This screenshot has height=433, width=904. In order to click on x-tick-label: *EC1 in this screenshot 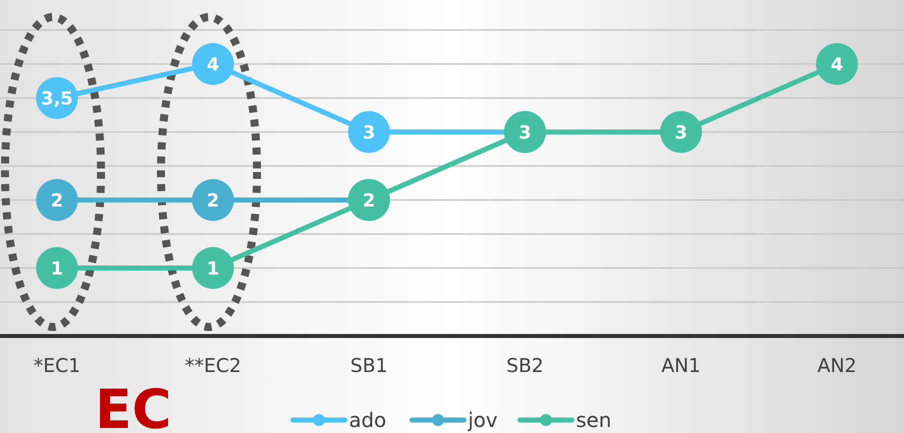, I will do `click(57, 366)`.